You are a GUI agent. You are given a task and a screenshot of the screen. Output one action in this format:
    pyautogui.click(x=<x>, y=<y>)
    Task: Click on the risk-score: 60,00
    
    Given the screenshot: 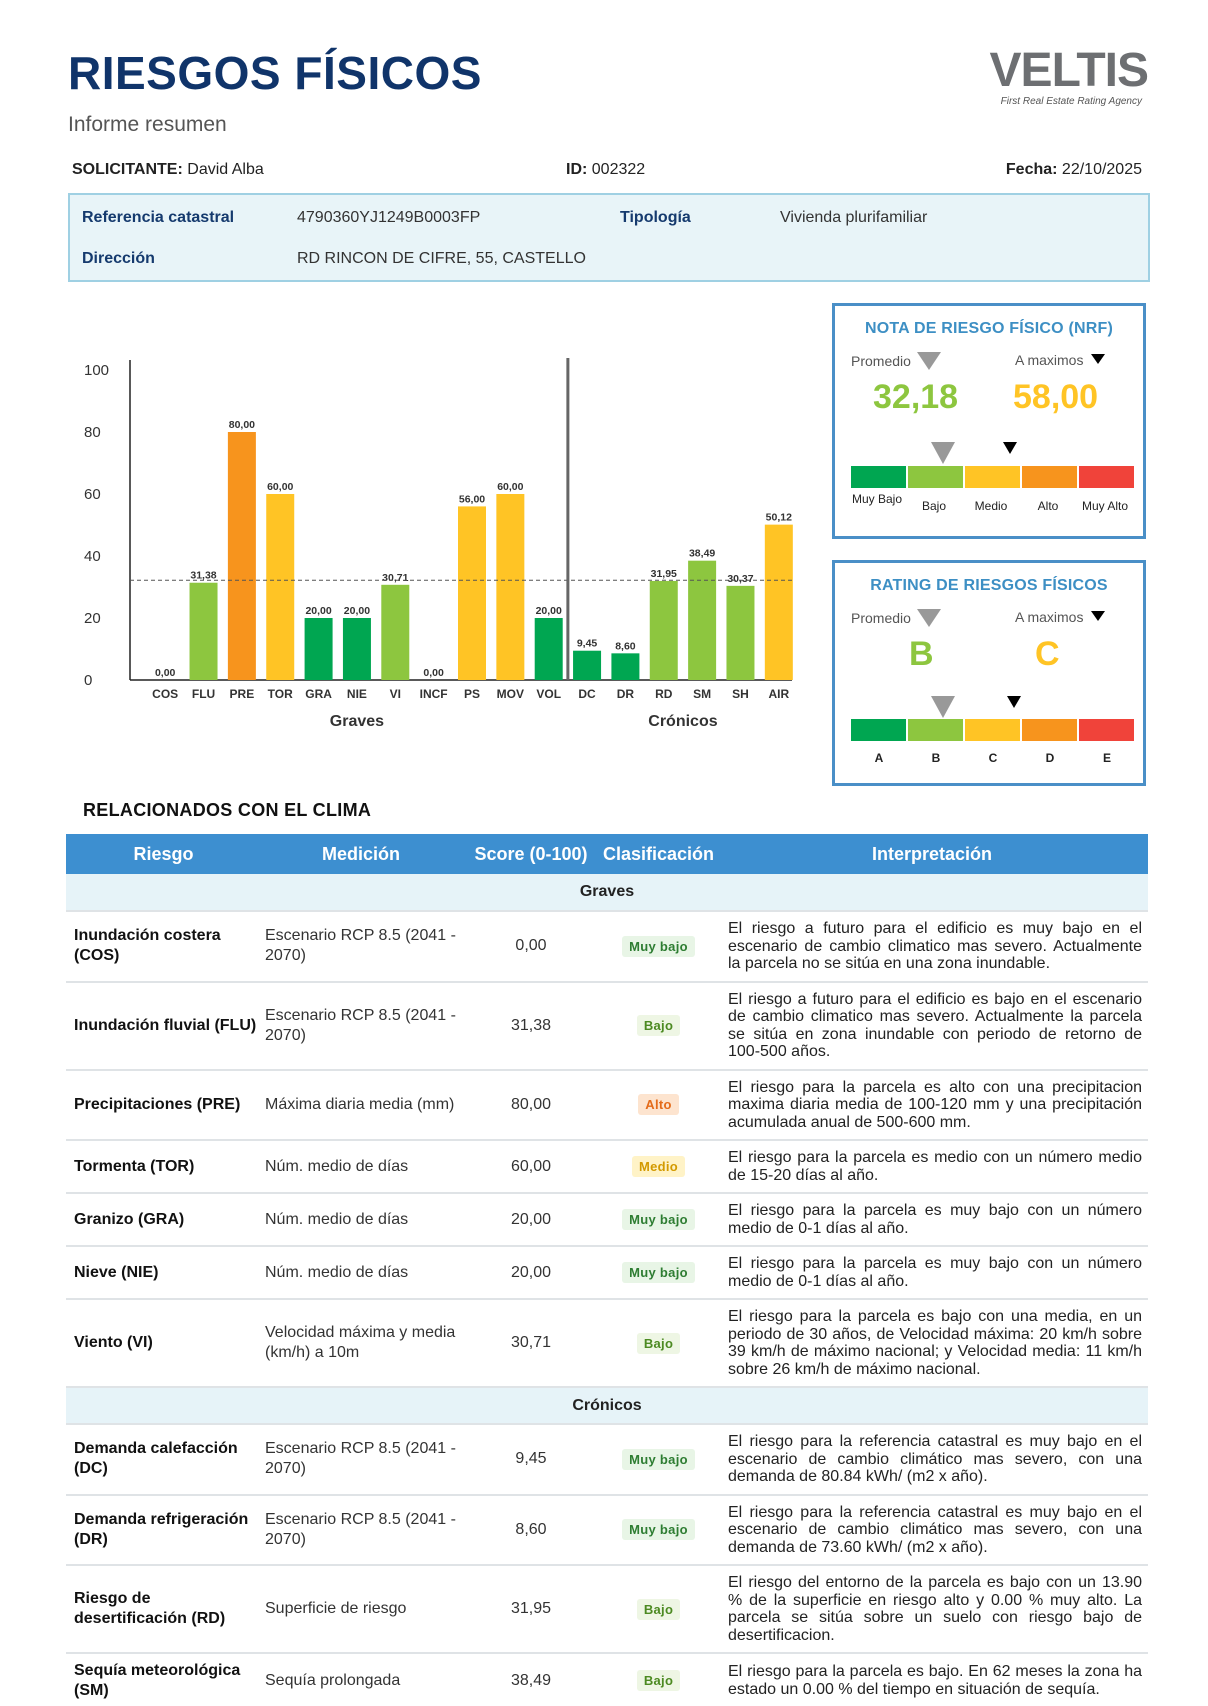 What is the action you would take?
    pyautogui.click(x=531, y=1167)
    